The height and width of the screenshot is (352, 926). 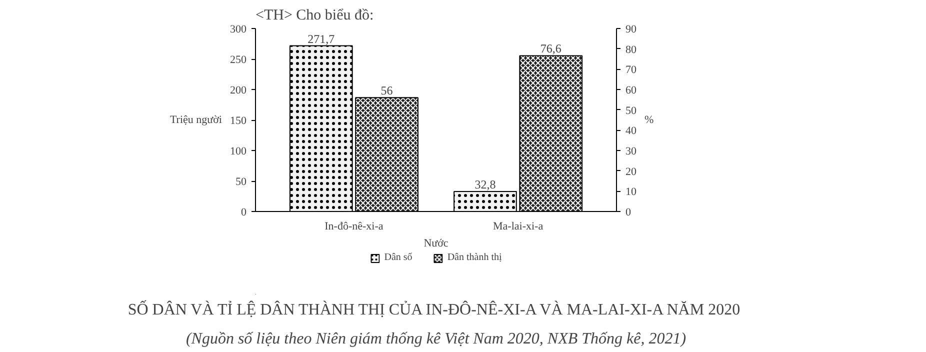 What do you see at coordinates (631, 172) in the screenshot?
I see `y2-tick-label: 20` at bounding box center [631, 172].